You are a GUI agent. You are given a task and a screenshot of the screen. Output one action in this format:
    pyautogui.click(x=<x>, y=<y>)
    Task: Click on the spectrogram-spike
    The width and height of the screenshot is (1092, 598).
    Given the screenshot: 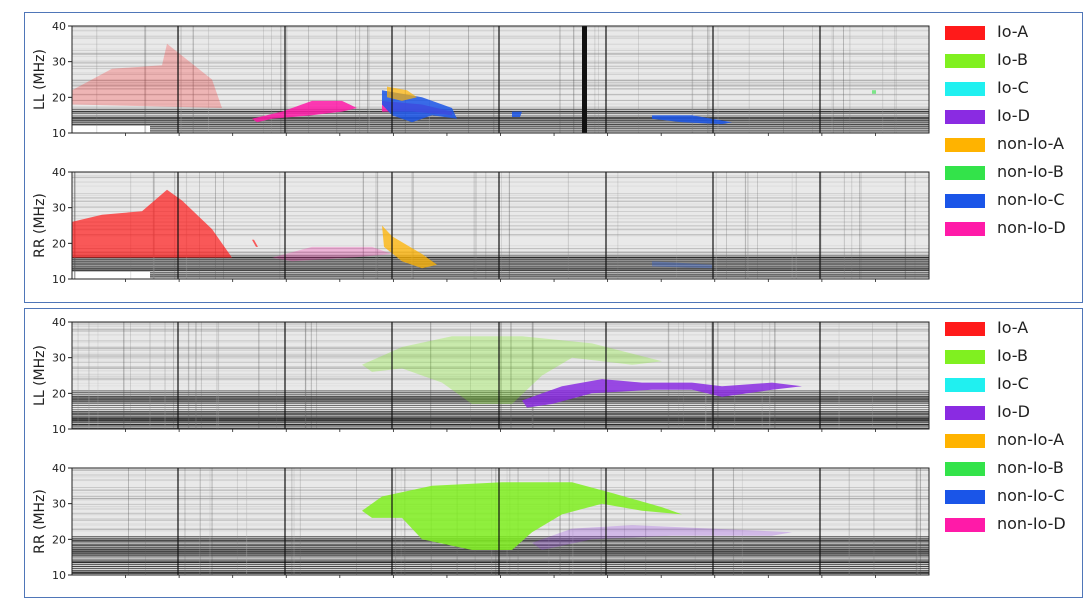 What is the action you would take?
    pyautogui.click(x=584, y=79)
    